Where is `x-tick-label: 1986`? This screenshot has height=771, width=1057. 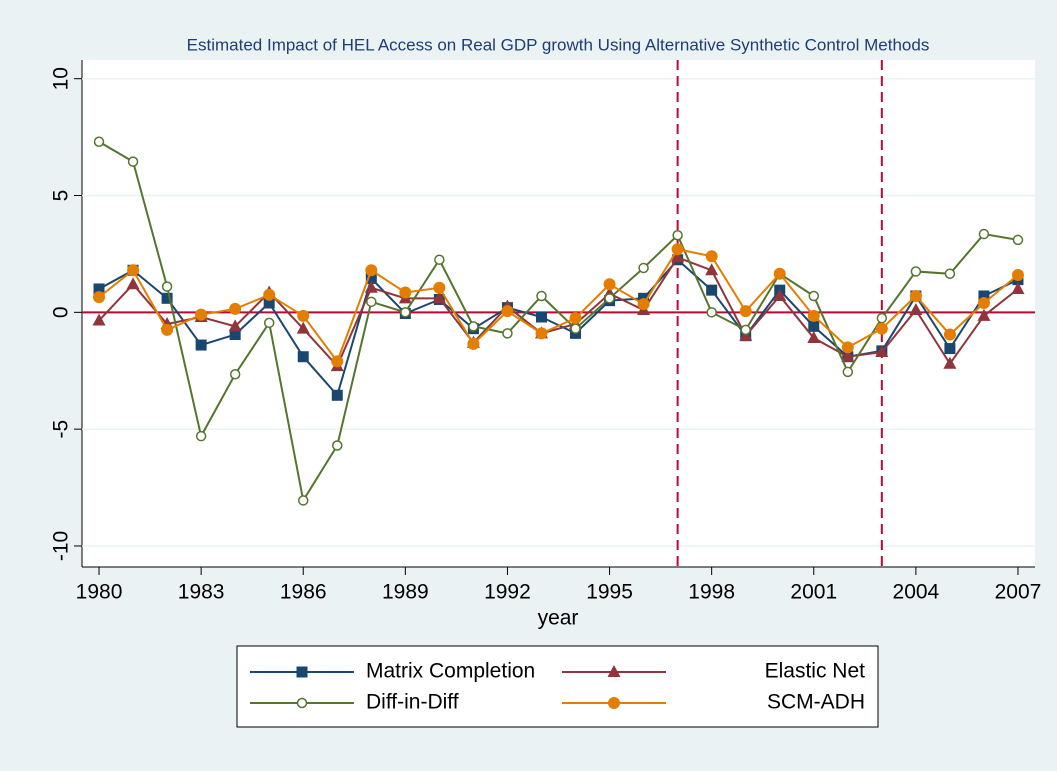 x-tick-label: 1986 is located at coordinates (303, 592).